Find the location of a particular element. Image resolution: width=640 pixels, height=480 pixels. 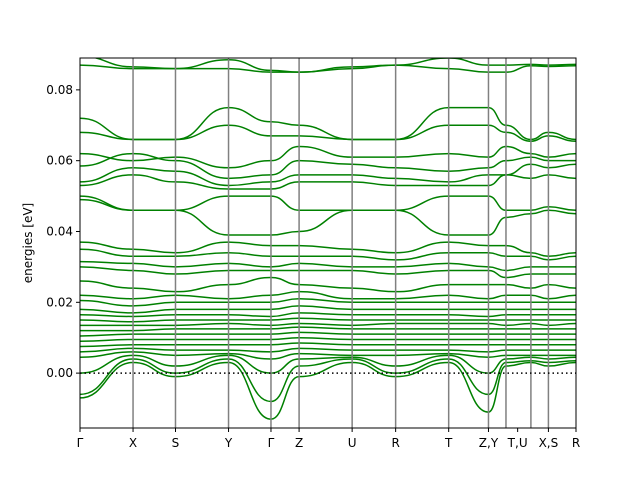

x-tick-label: Y is located at coordinates (228, 443).